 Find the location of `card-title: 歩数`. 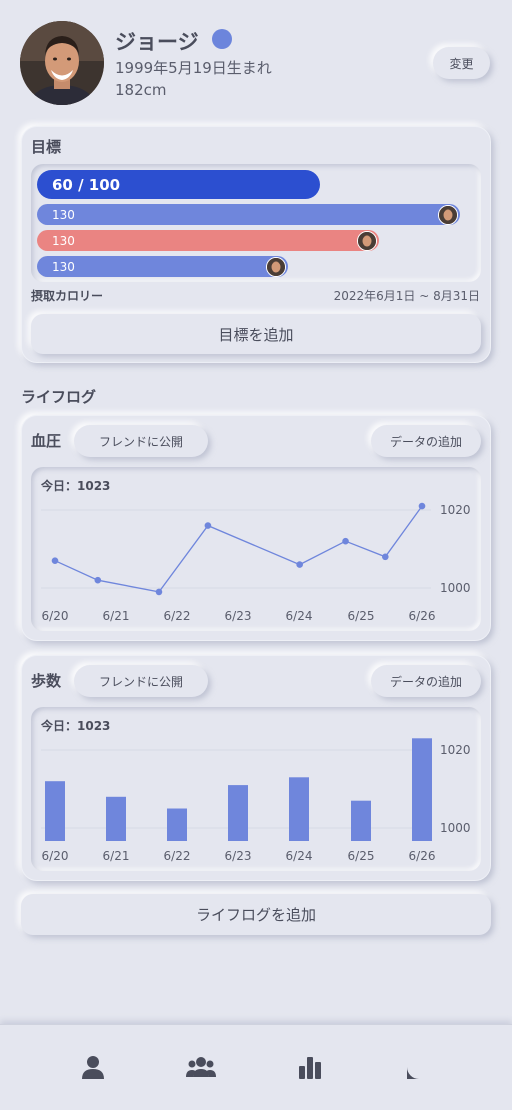

card-title: 歩数 is located at coordinates (46, 681).